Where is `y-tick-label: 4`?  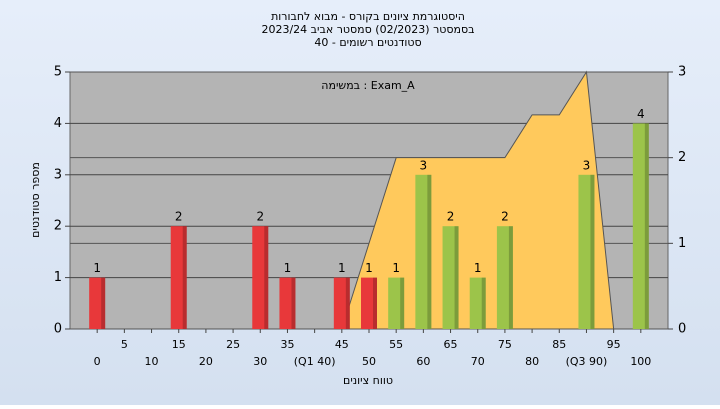 y-tick-label: 4 is located at coordinates (58, 123).